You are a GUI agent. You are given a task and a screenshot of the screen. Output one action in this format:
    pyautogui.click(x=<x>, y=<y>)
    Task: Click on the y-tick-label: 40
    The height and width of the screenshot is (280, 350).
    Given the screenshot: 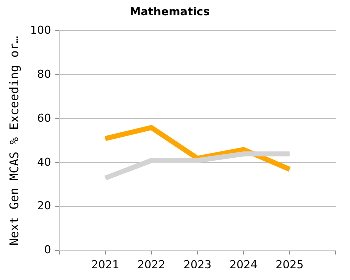 What is the action you would take?
    pyautogui.click(x=44, y=162)
    